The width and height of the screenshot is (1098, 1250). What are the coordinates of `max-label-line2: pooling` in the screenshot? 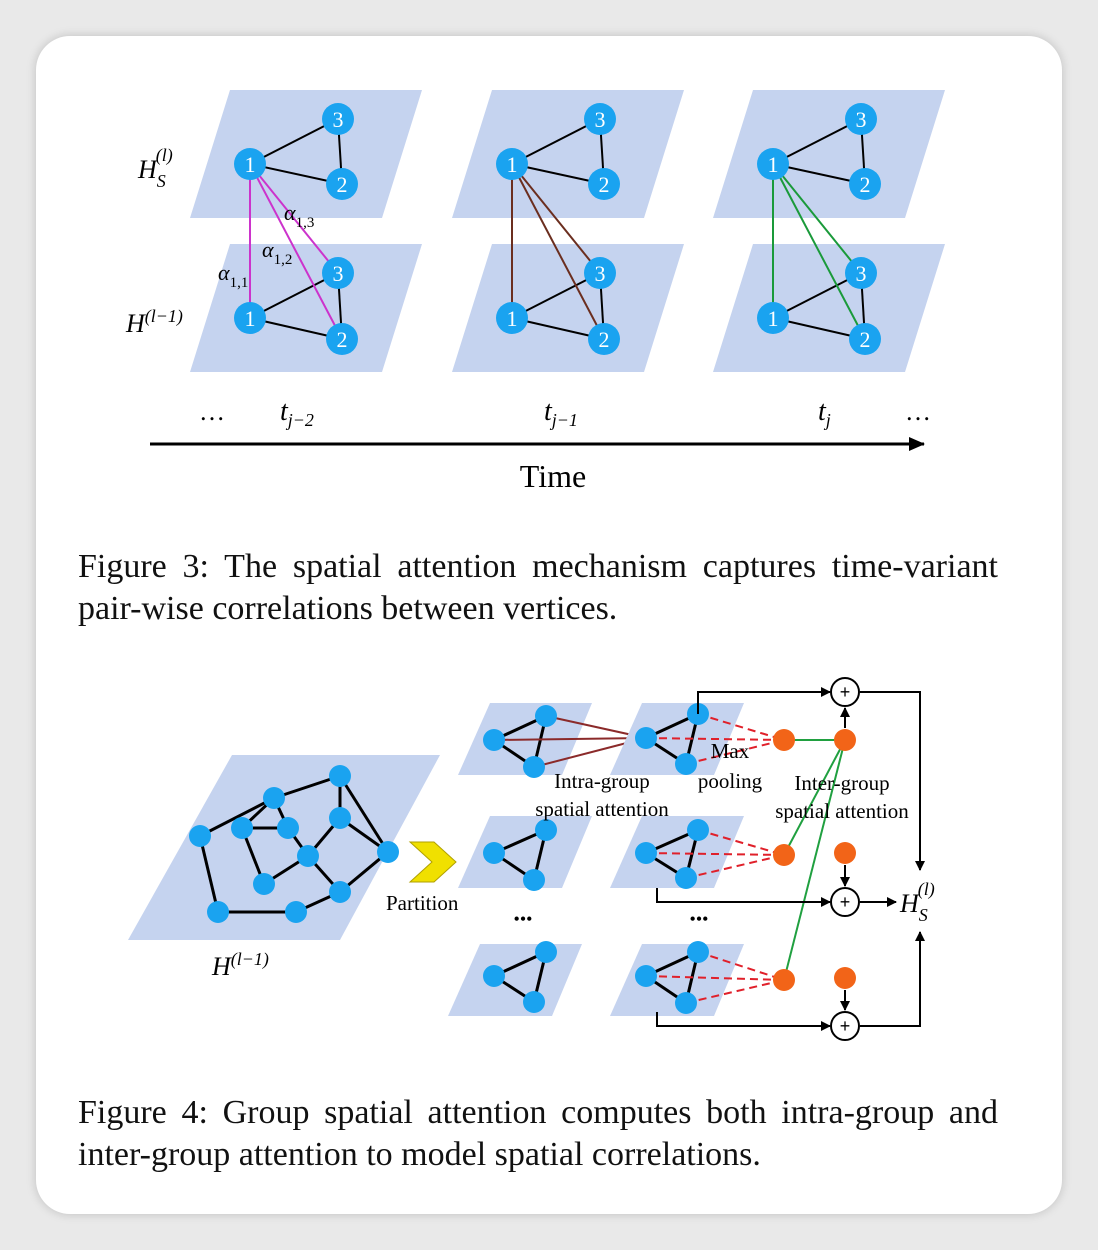 It's located at (730, 781).